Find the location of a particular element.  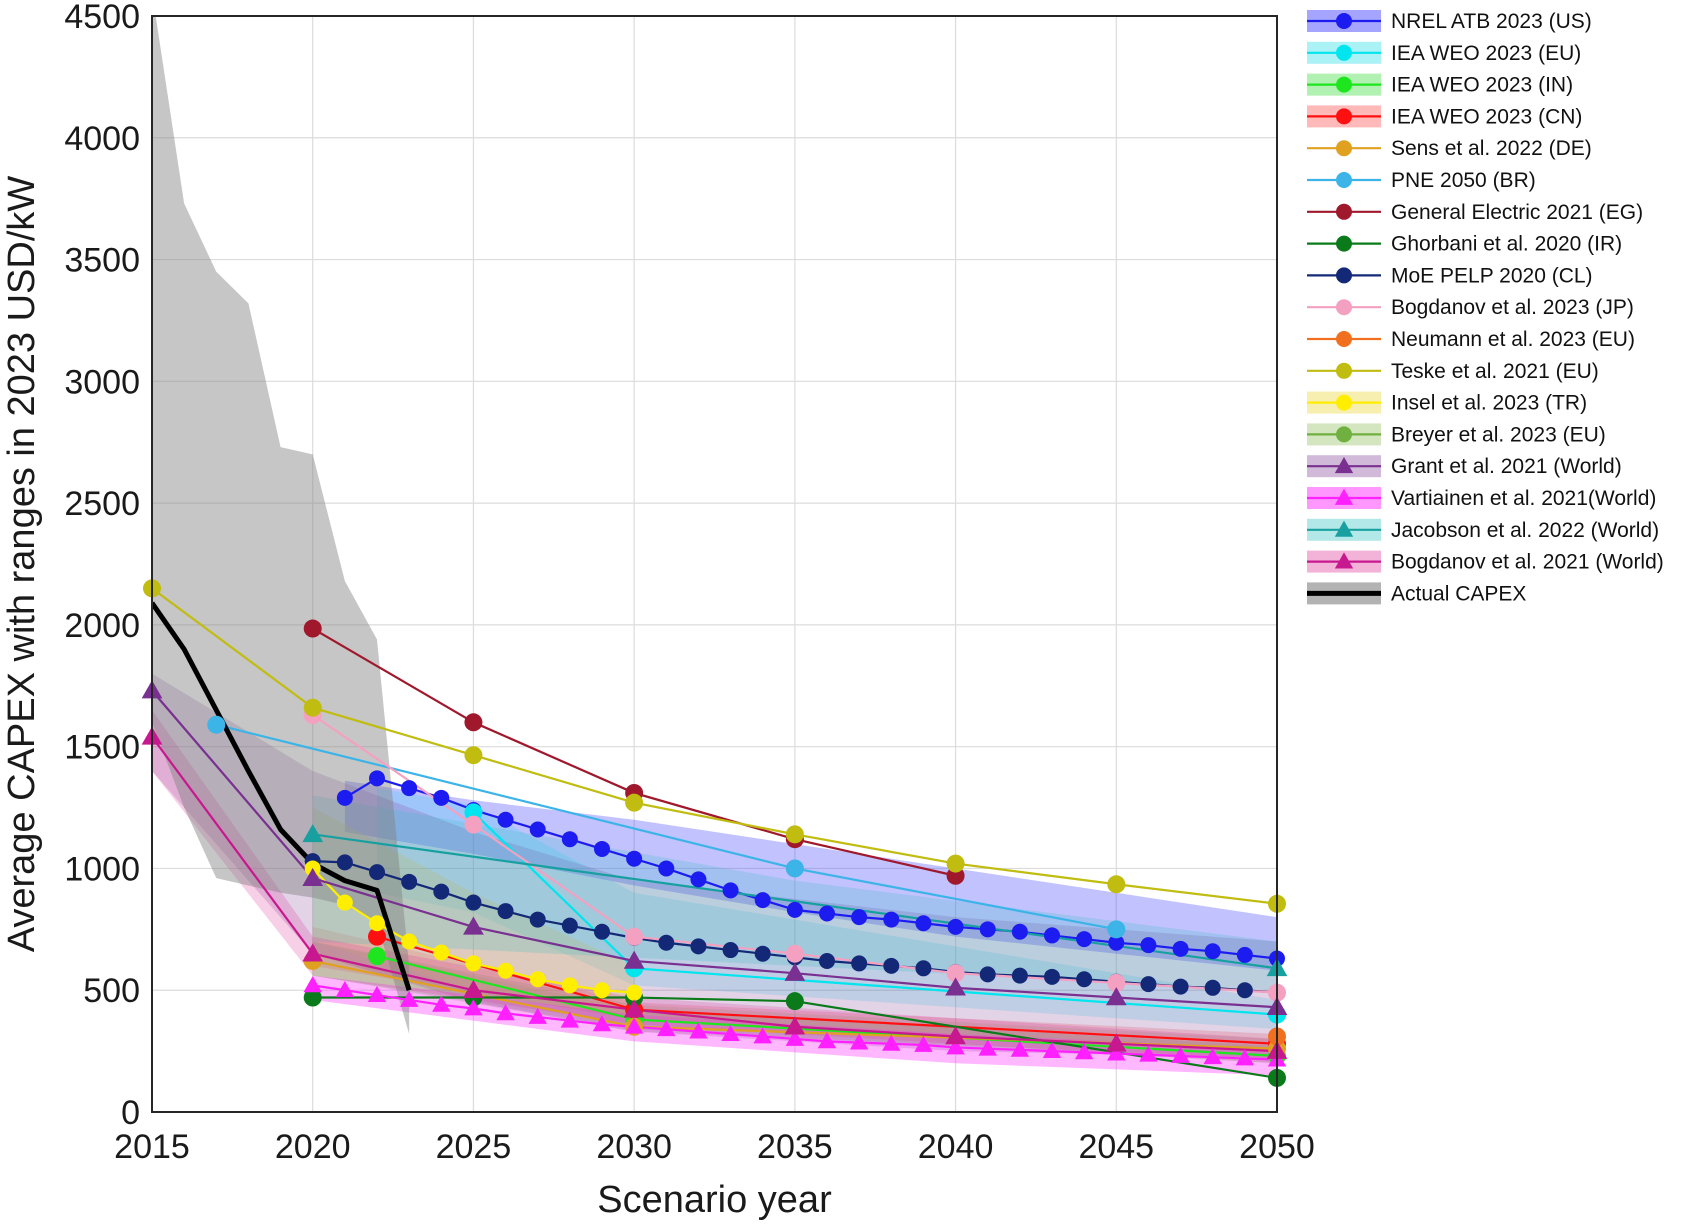

legend-item-insel-et-al-2023-tr: Insel et al. 2023 (TR) is located at coordinates (1447, 403).